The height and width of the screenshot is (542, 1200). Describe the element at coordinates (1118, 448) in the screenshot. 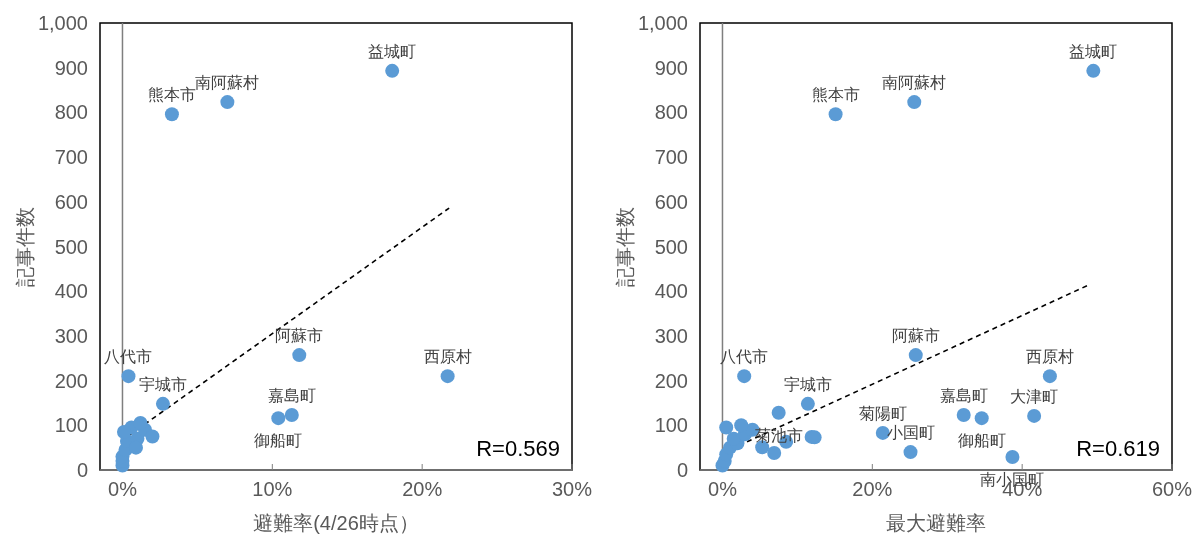

I see `annotation: R=0.619` at that location.